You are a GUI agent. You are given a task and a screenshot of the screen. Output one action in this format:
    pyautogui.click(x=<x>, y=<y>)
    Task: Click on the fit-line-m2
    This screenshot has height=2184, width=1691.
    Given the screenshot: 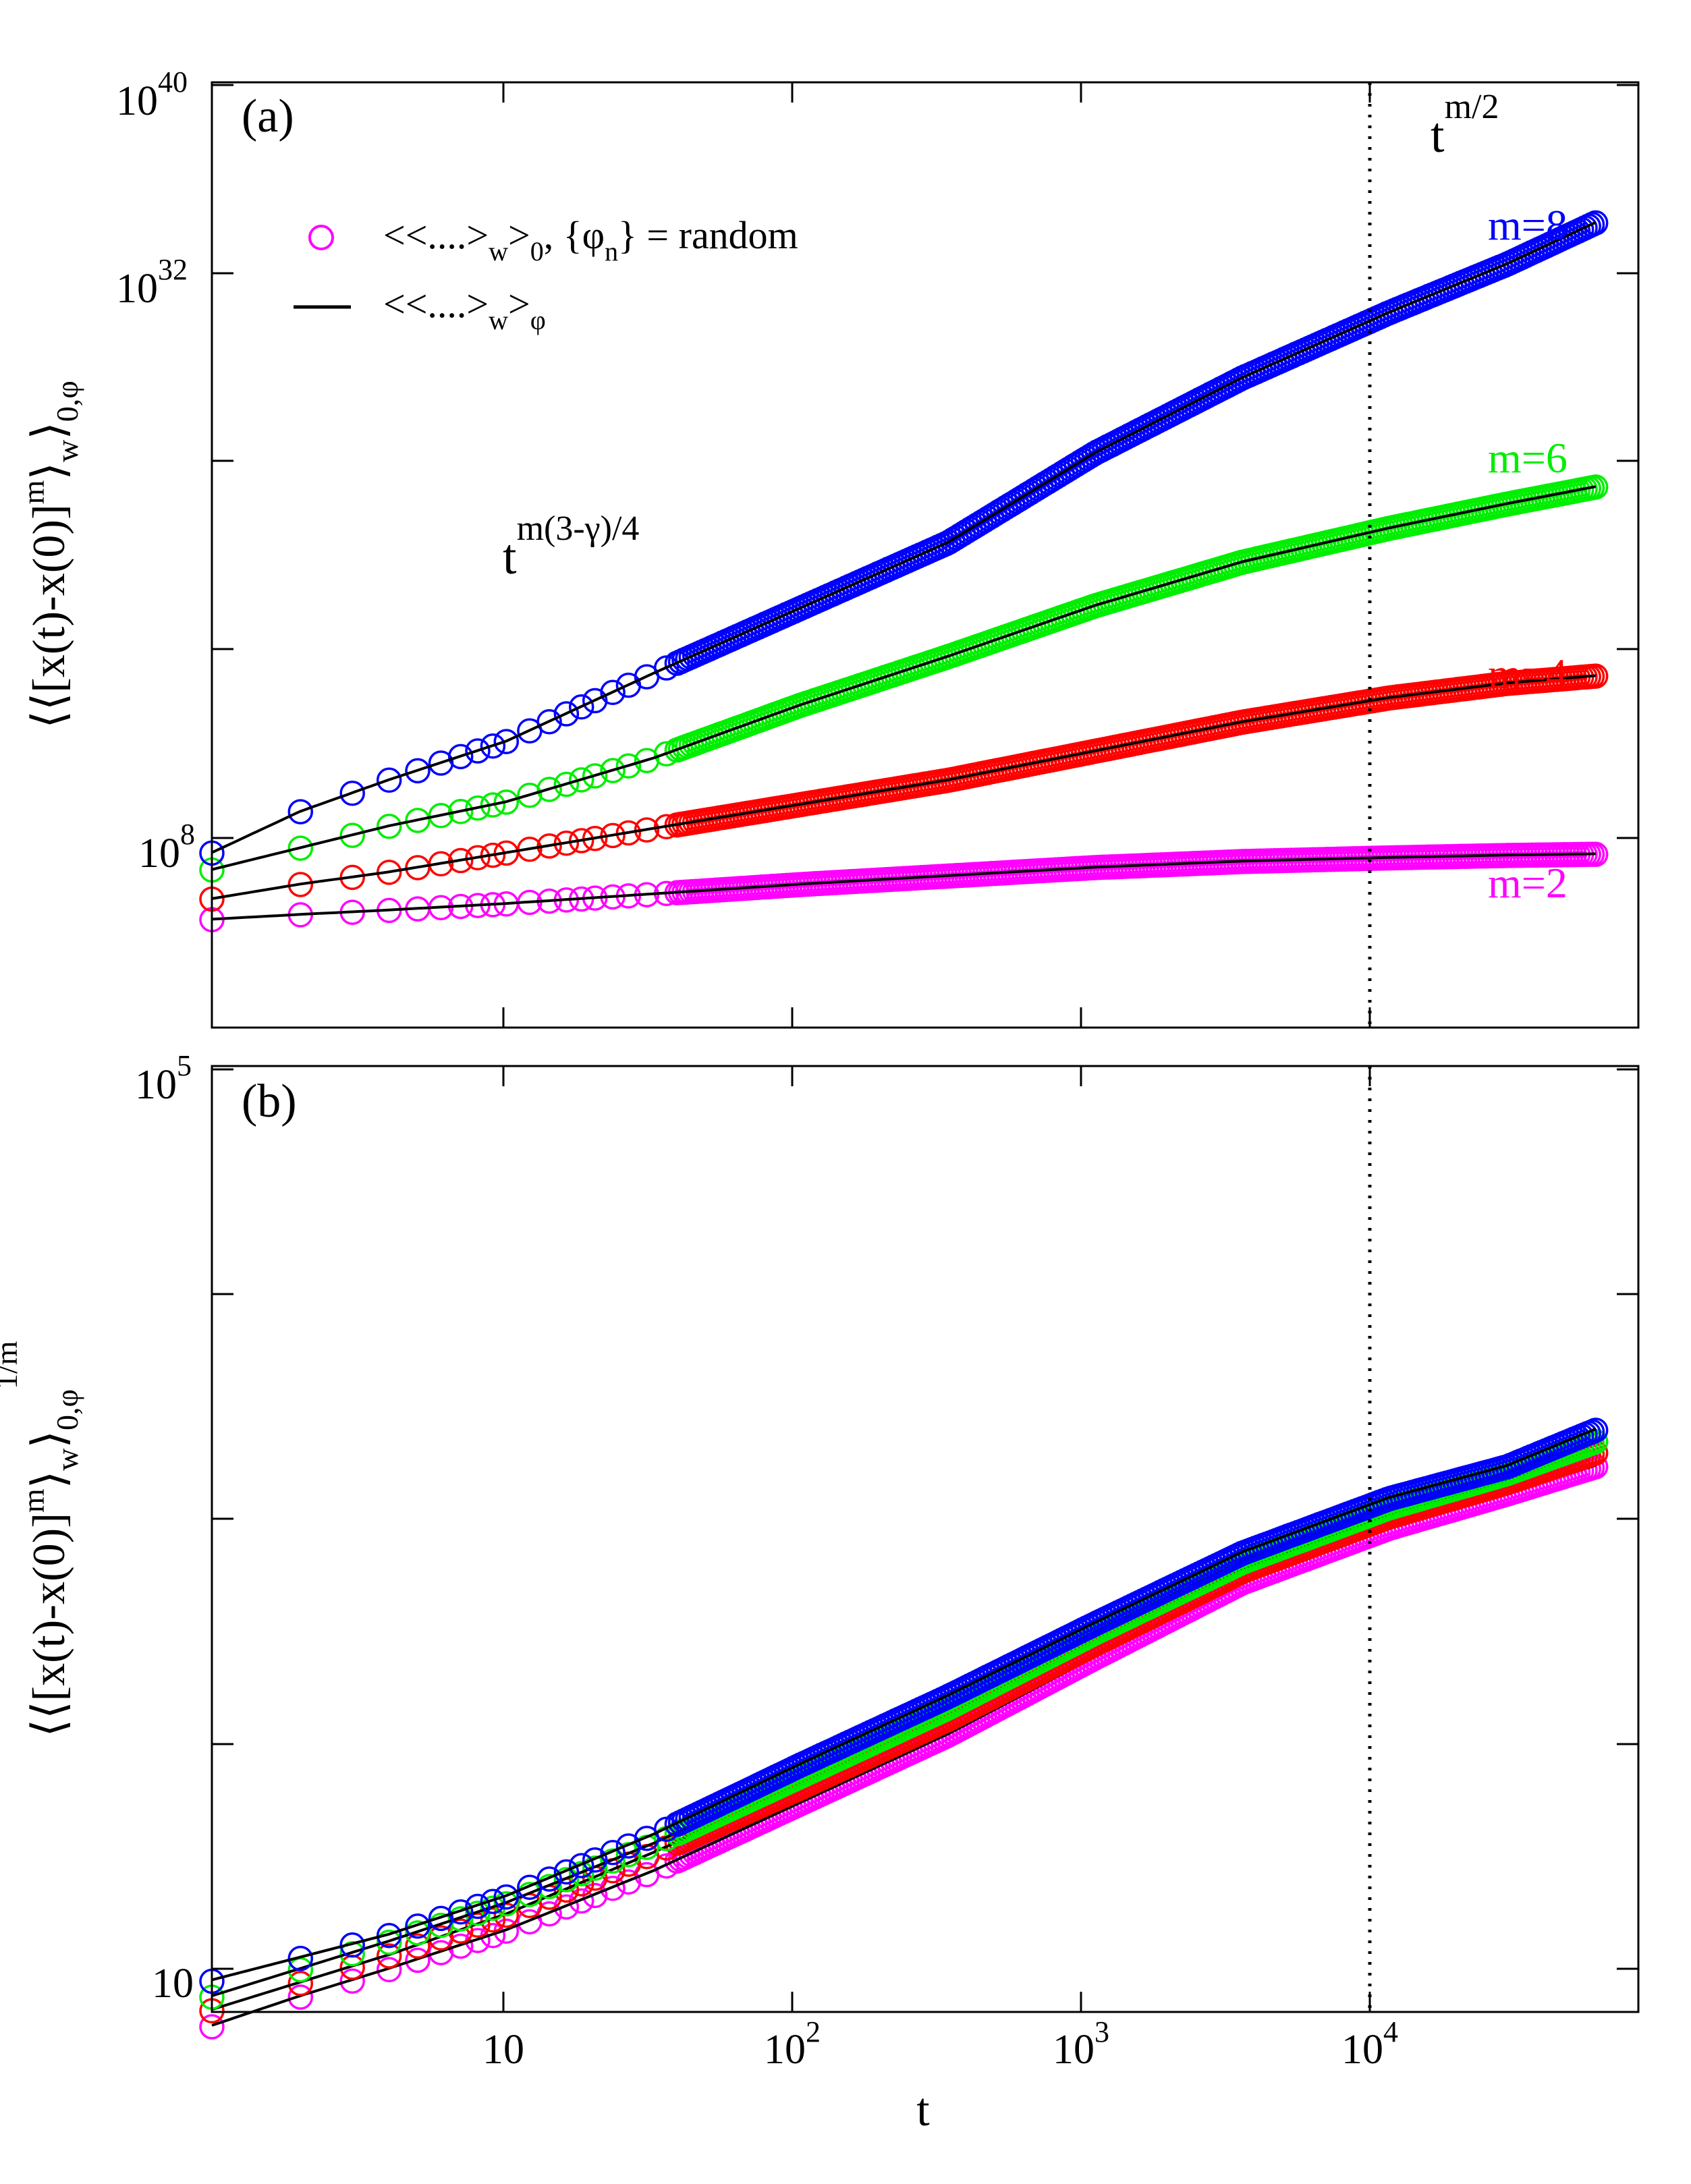 What is the action you would take?
    pyautogui.click(x=903, y=886)
    